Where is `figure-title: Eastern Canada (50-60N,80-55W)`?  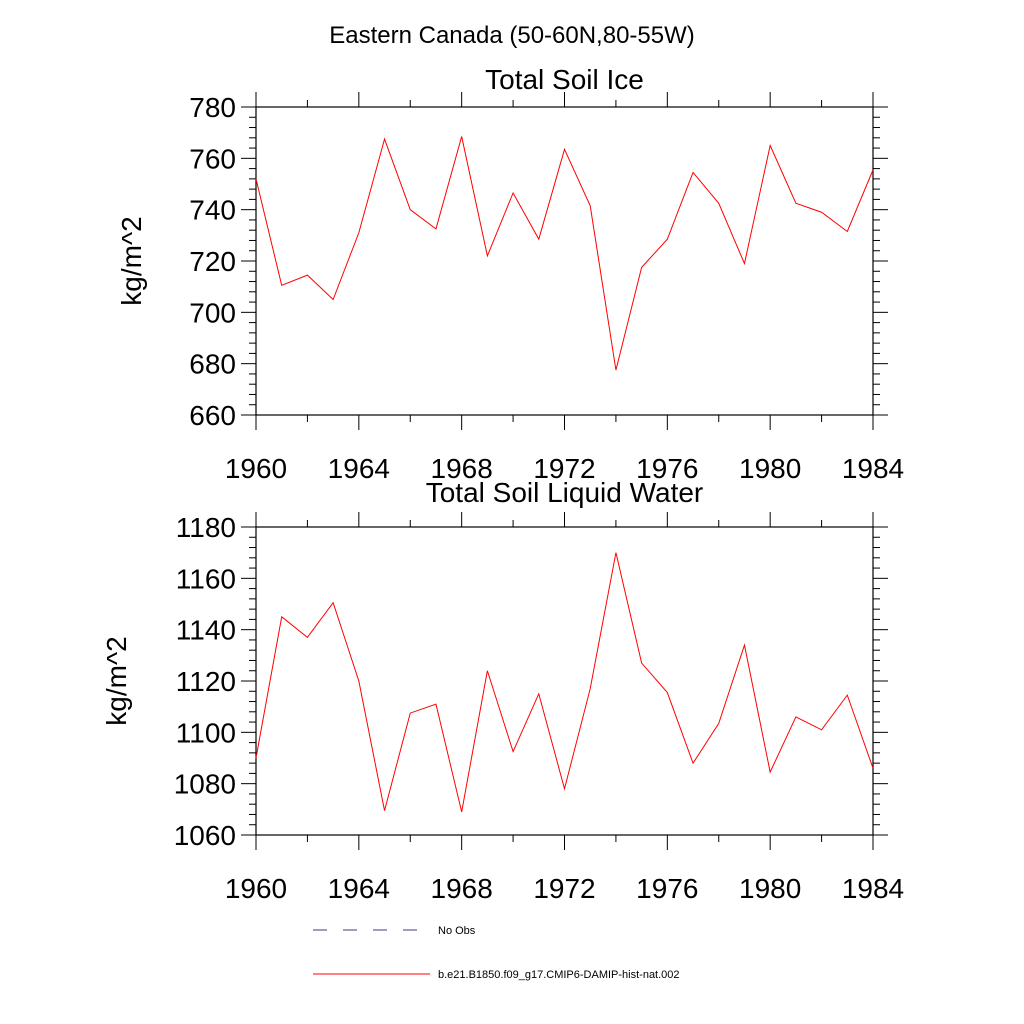 figure-title: Eastern Canada (50-60N,80-55W) is located at coordinates (512, 35).